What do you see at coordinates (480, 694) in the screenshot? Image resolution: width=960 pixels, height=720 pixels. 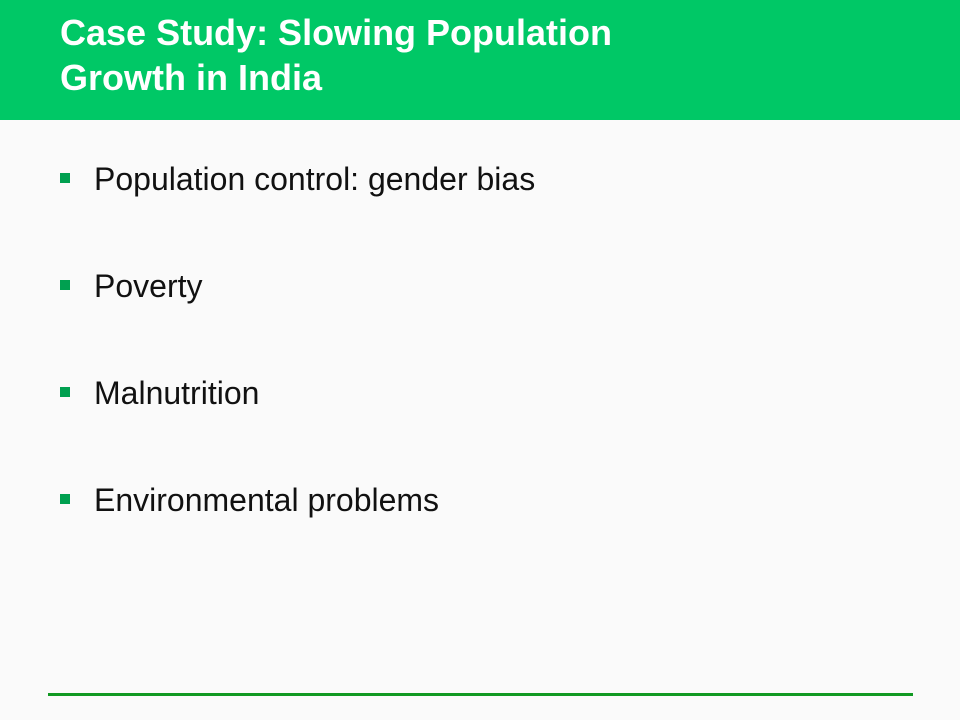 I see `footer-divider` at bounding box center [480, 694].